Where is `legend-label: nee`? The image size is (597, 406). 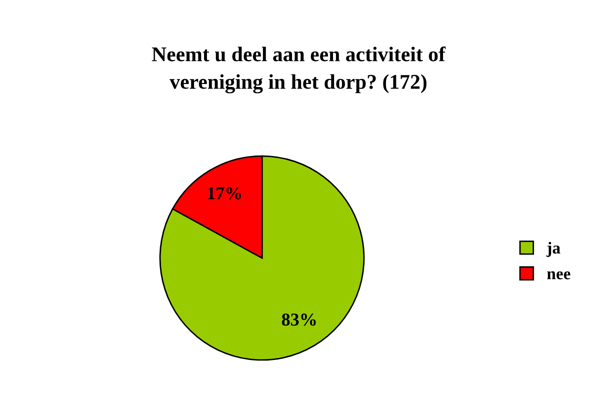
legend-label: nee is located at coordinates (558, 275).